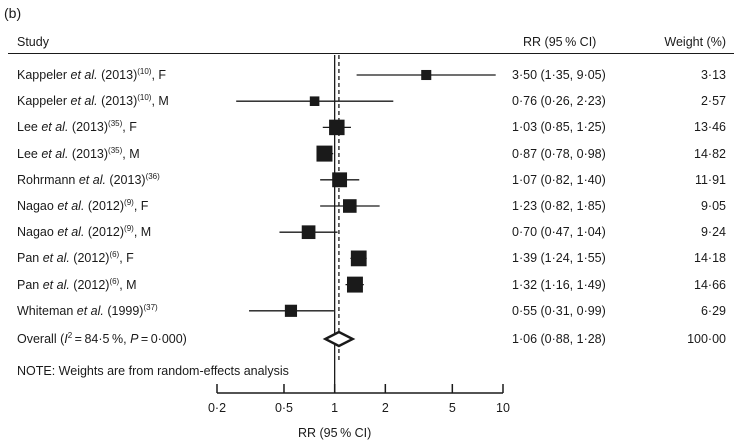 The height and width of the screenshot is (447, 743). Describe the element at coordinates (217, 408) in the screenshot. I see `x-tick-label: 0·2` at that location.